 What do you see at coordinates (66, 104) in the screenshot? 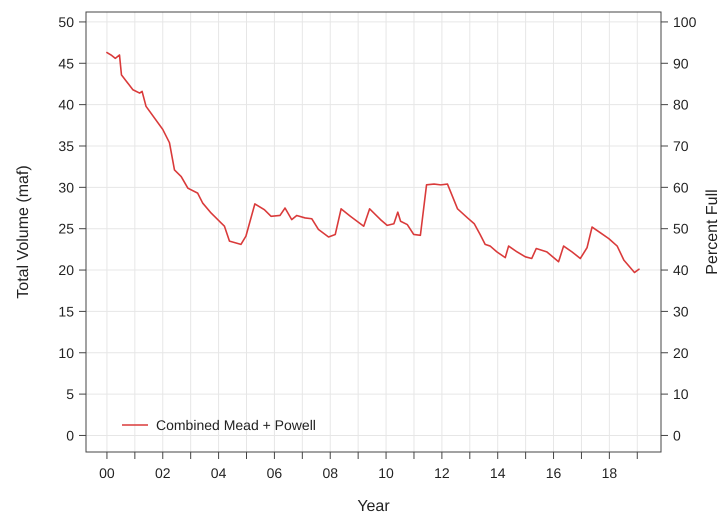
I see `y-tick-label: 40` at bounding box center [66, 104].